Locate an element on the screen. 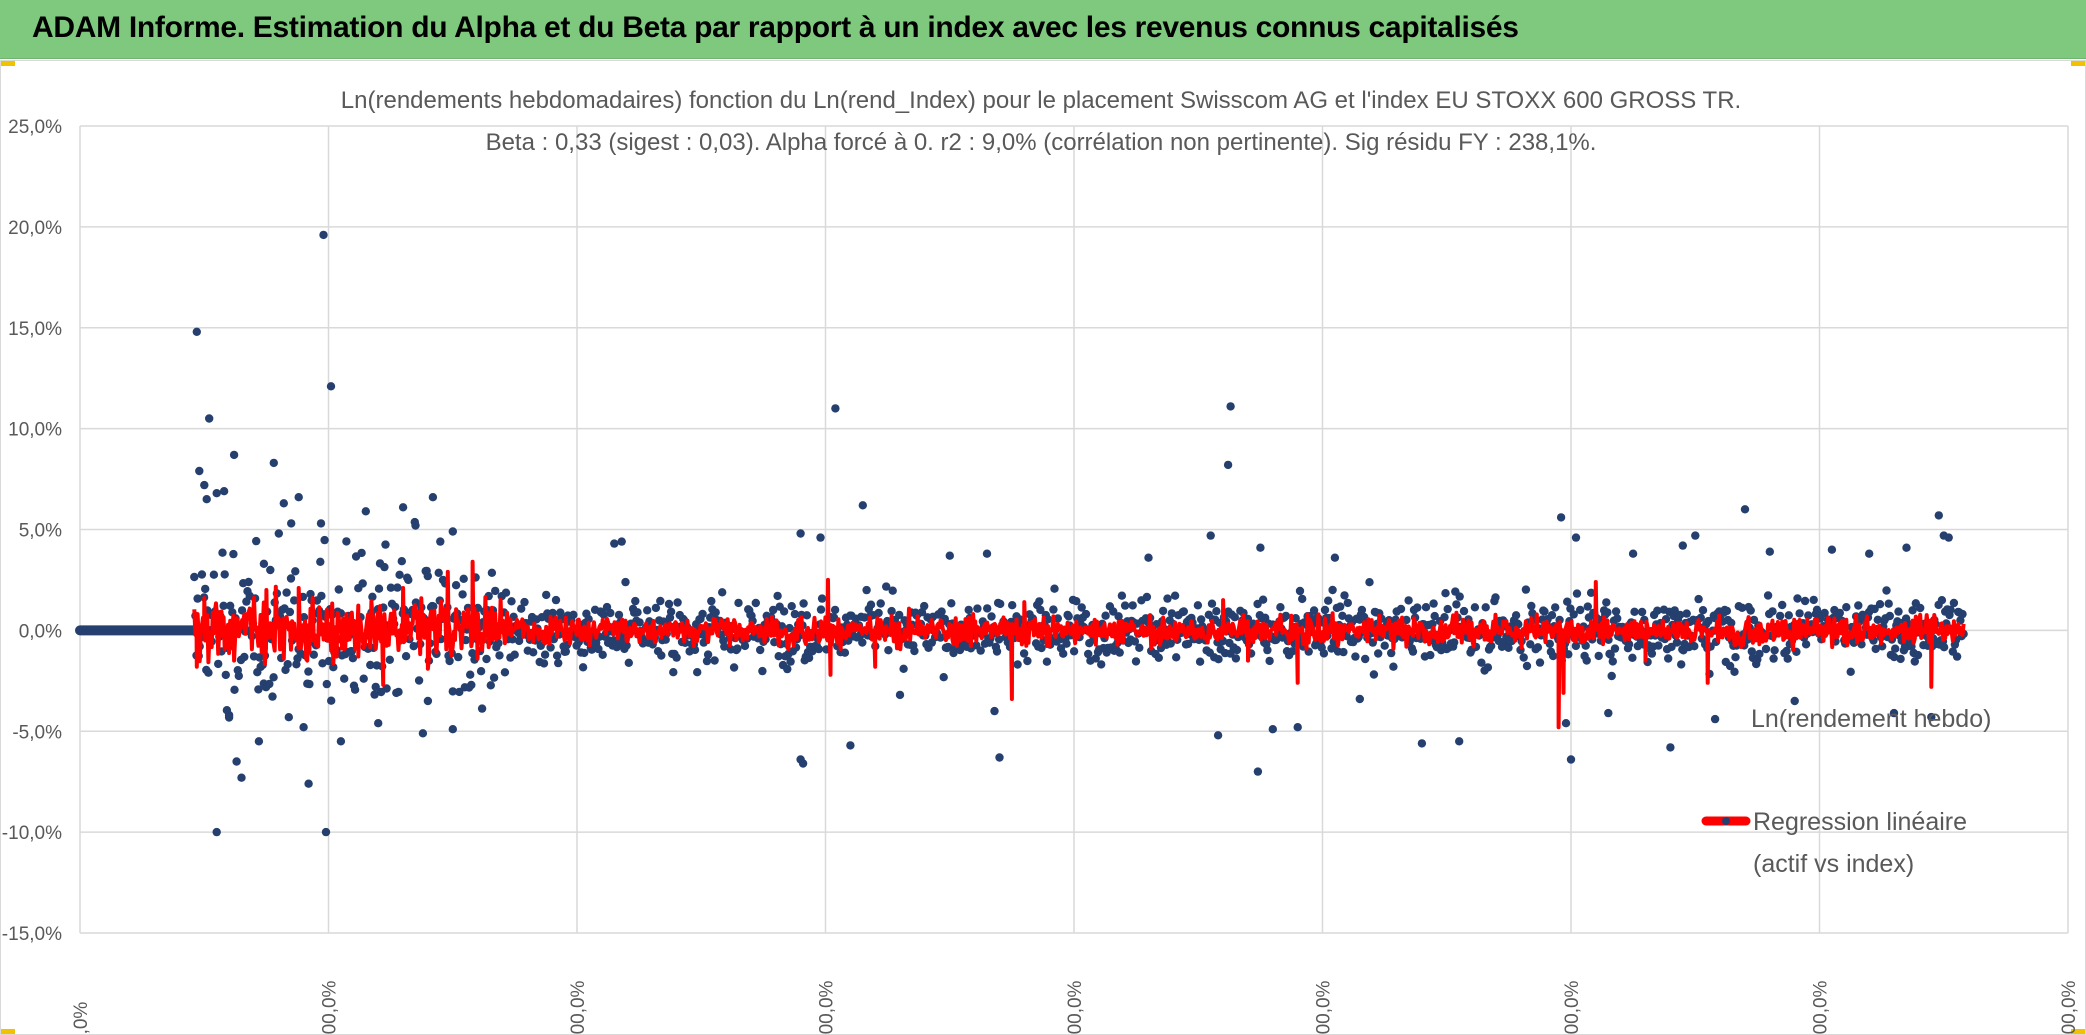 This screenshot has height=1035, width=2086. selection-handle-top-right is located at coordinates (2078, 63).